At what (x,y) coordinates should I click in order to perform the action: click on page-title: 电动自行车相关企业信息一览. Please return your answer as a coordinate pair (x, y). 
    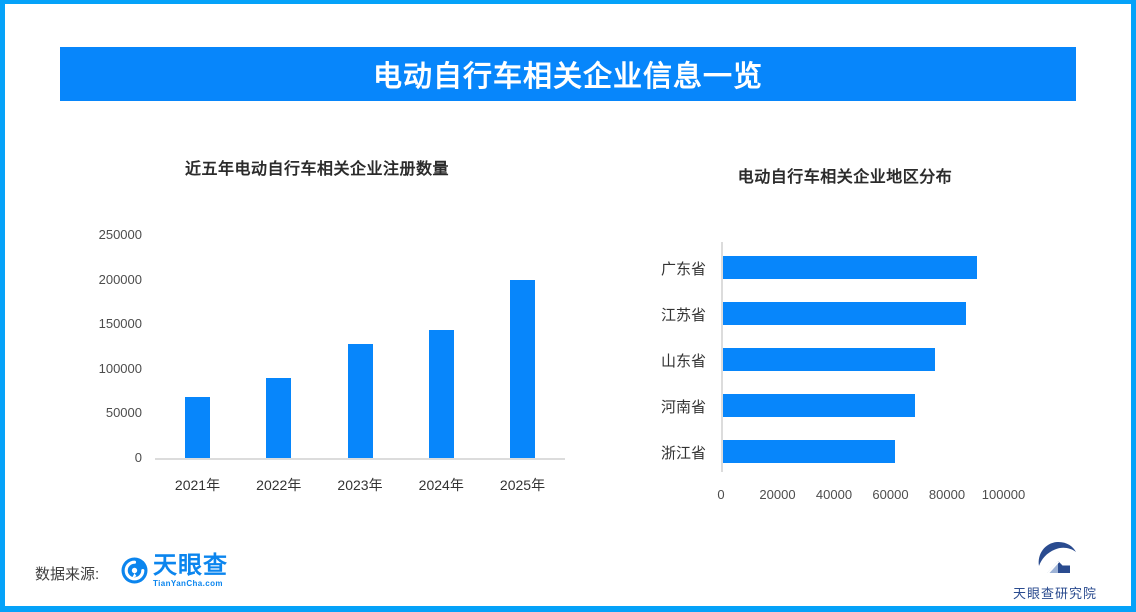
    Looking at the image, I should click on (567, 77).